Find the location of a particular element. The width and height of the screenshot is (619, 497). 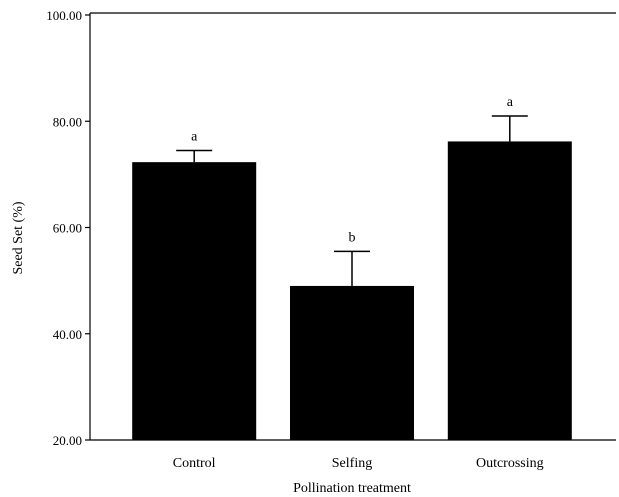

bar-control is located at coordinates (194, 301).